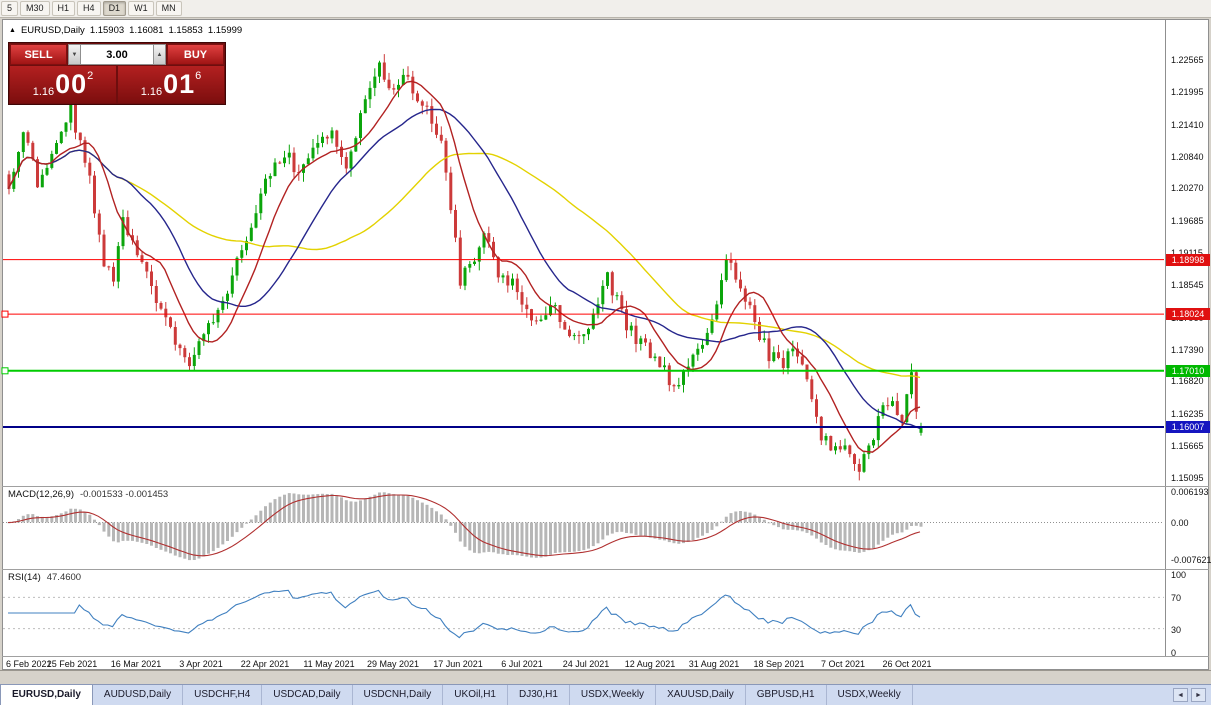  What do you see at coordinates (475, 695) in the screenshot?
I see `chart-tab-ukoil-h1: UKOil,H1` at bounding box center [475, 695].